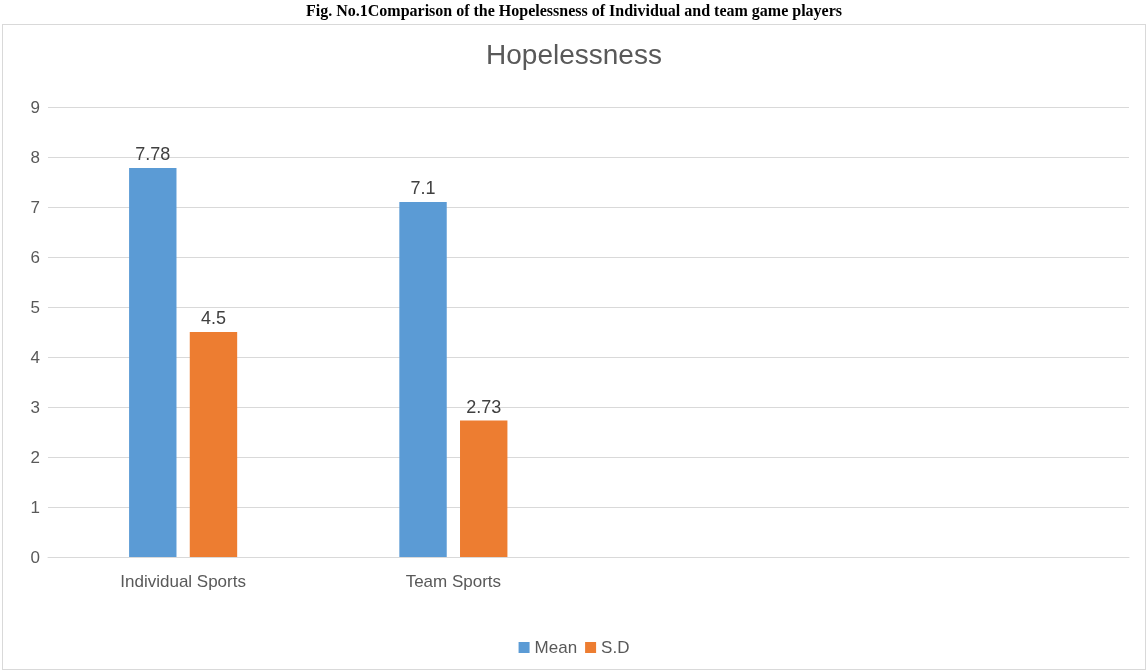 The image size is (1148, 672). What do you see at coordinates (556, 647) in the screenshot?
I see `legend-label: Mean` at bounding box center [556, 647].